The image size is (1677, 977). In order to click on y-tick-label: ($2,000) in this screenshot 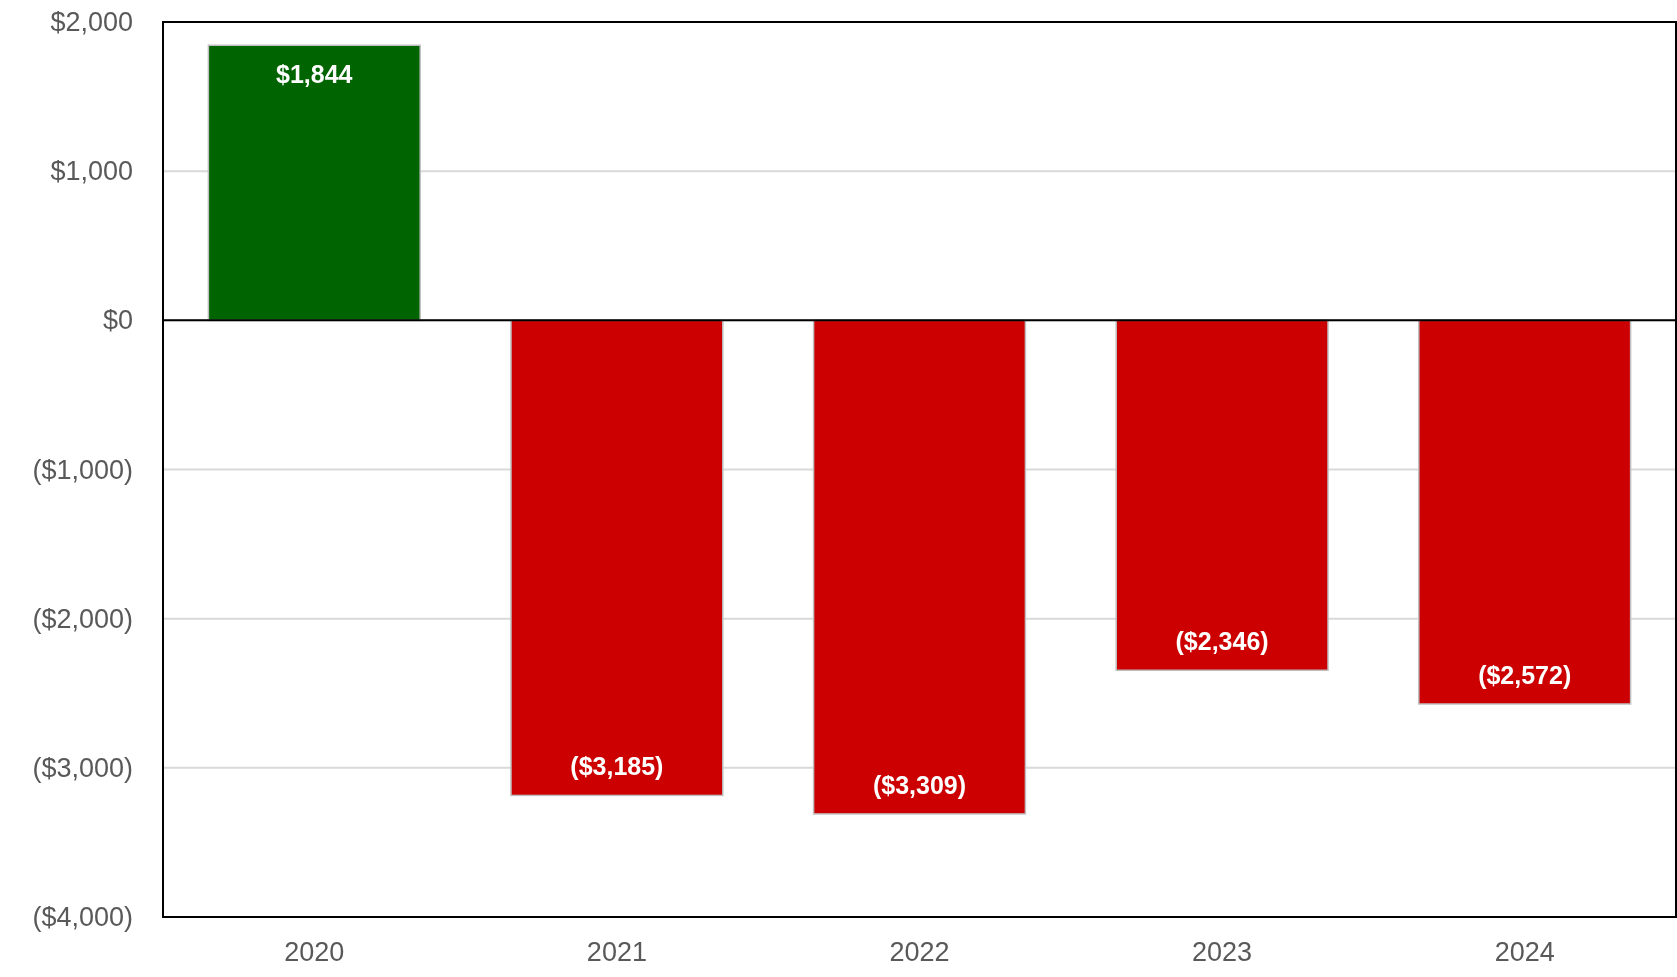, I will do `click(82, 618)`.